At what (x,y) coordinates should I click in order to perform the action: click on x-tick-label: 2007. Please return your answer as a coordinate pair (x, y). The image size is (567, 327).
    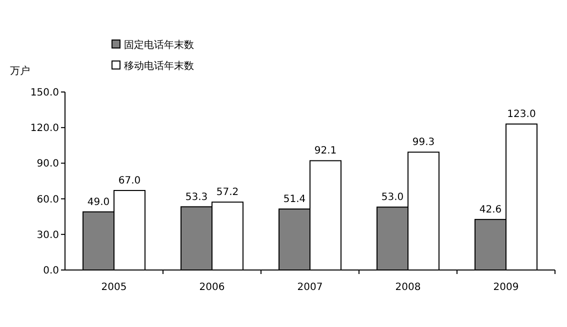
    Looking at the image, I should click on (310, 287).